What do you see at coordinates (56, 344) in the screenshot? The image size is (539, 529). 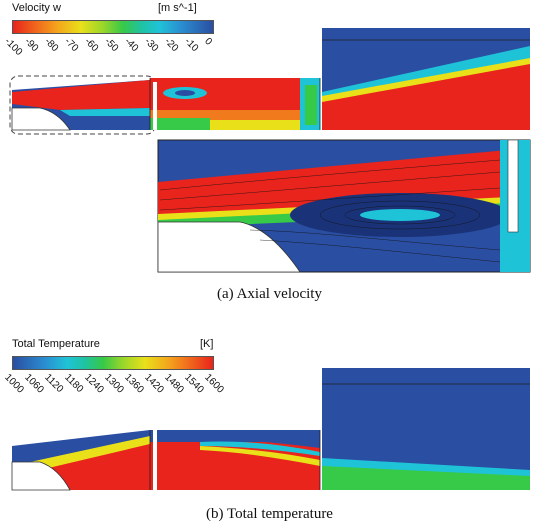 I see `temperature-legend-title: Total Temperature` at bounding box center [56, 344].